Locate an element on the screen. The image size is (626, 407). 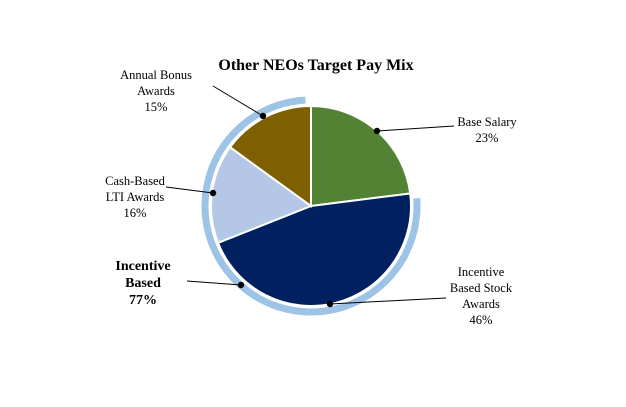
group-leader-dot is located at coordinates (241, 285).